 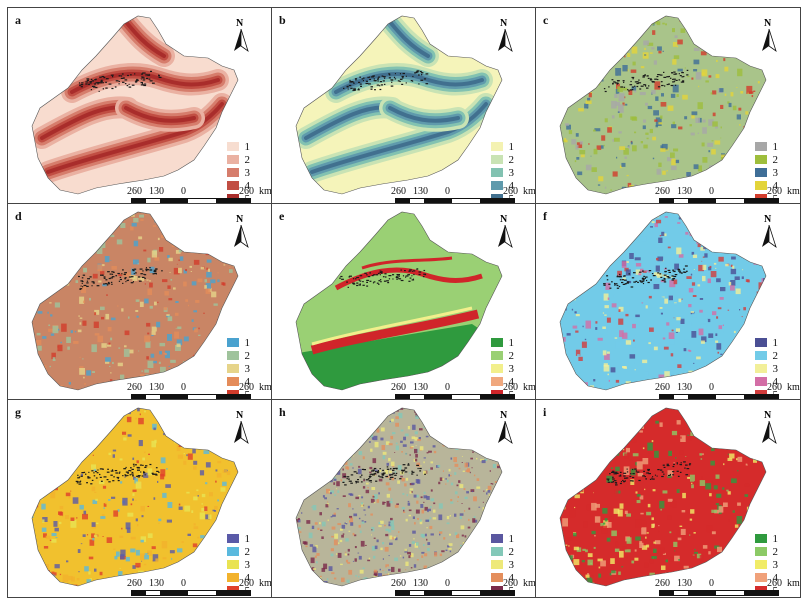 I want to click on map-c, so click(x=663, y=105).